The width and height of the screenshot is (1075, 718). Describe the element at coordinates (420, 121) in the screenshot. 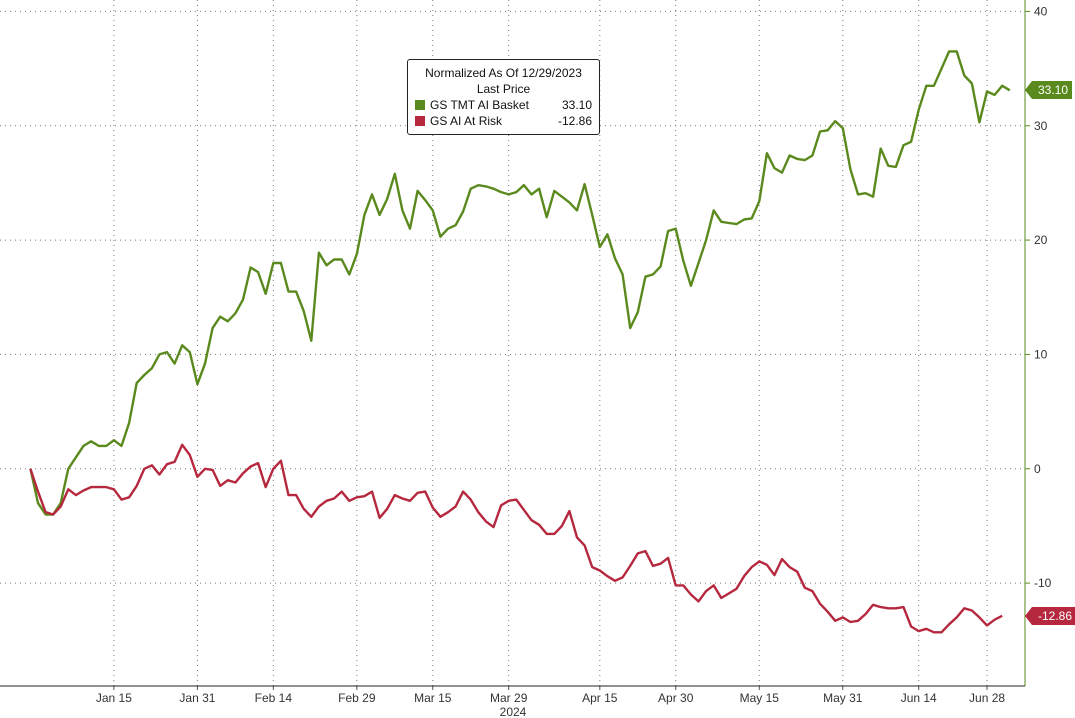

I see `legend-swatch-red` at that location.